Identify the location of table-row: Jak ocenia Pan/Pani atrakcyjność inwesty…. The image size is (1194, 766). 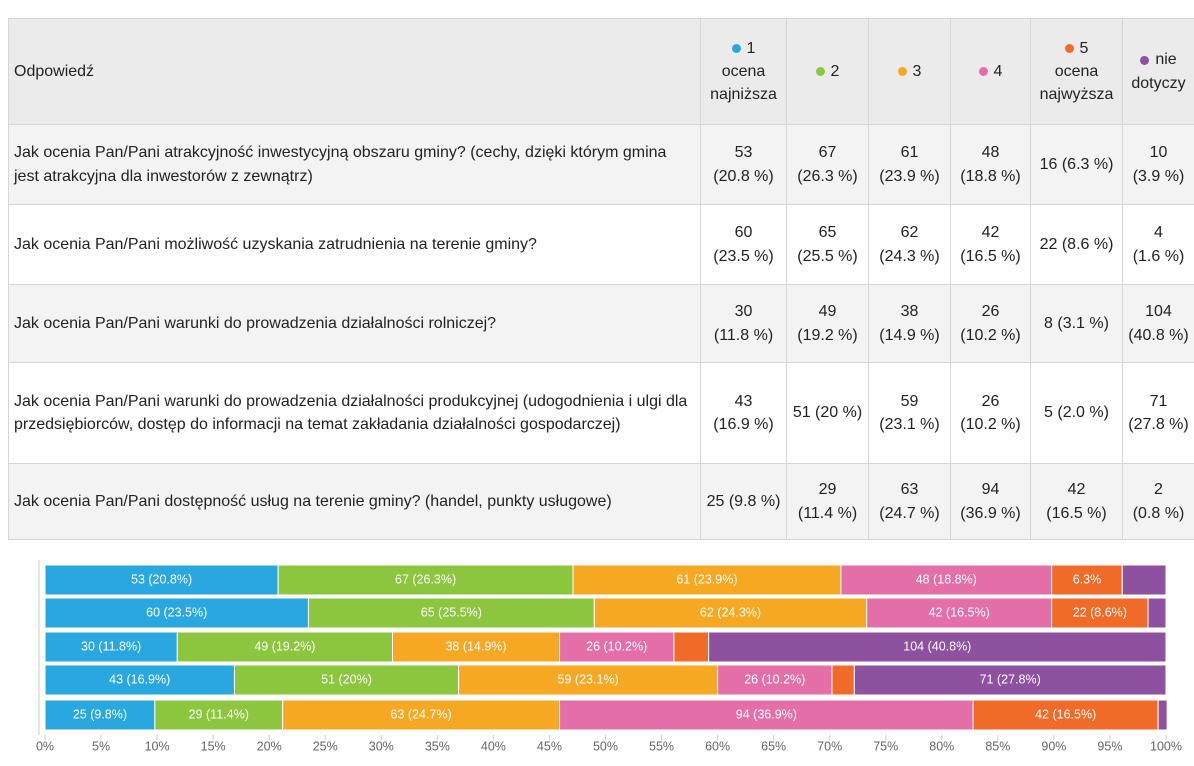
(601, 164).